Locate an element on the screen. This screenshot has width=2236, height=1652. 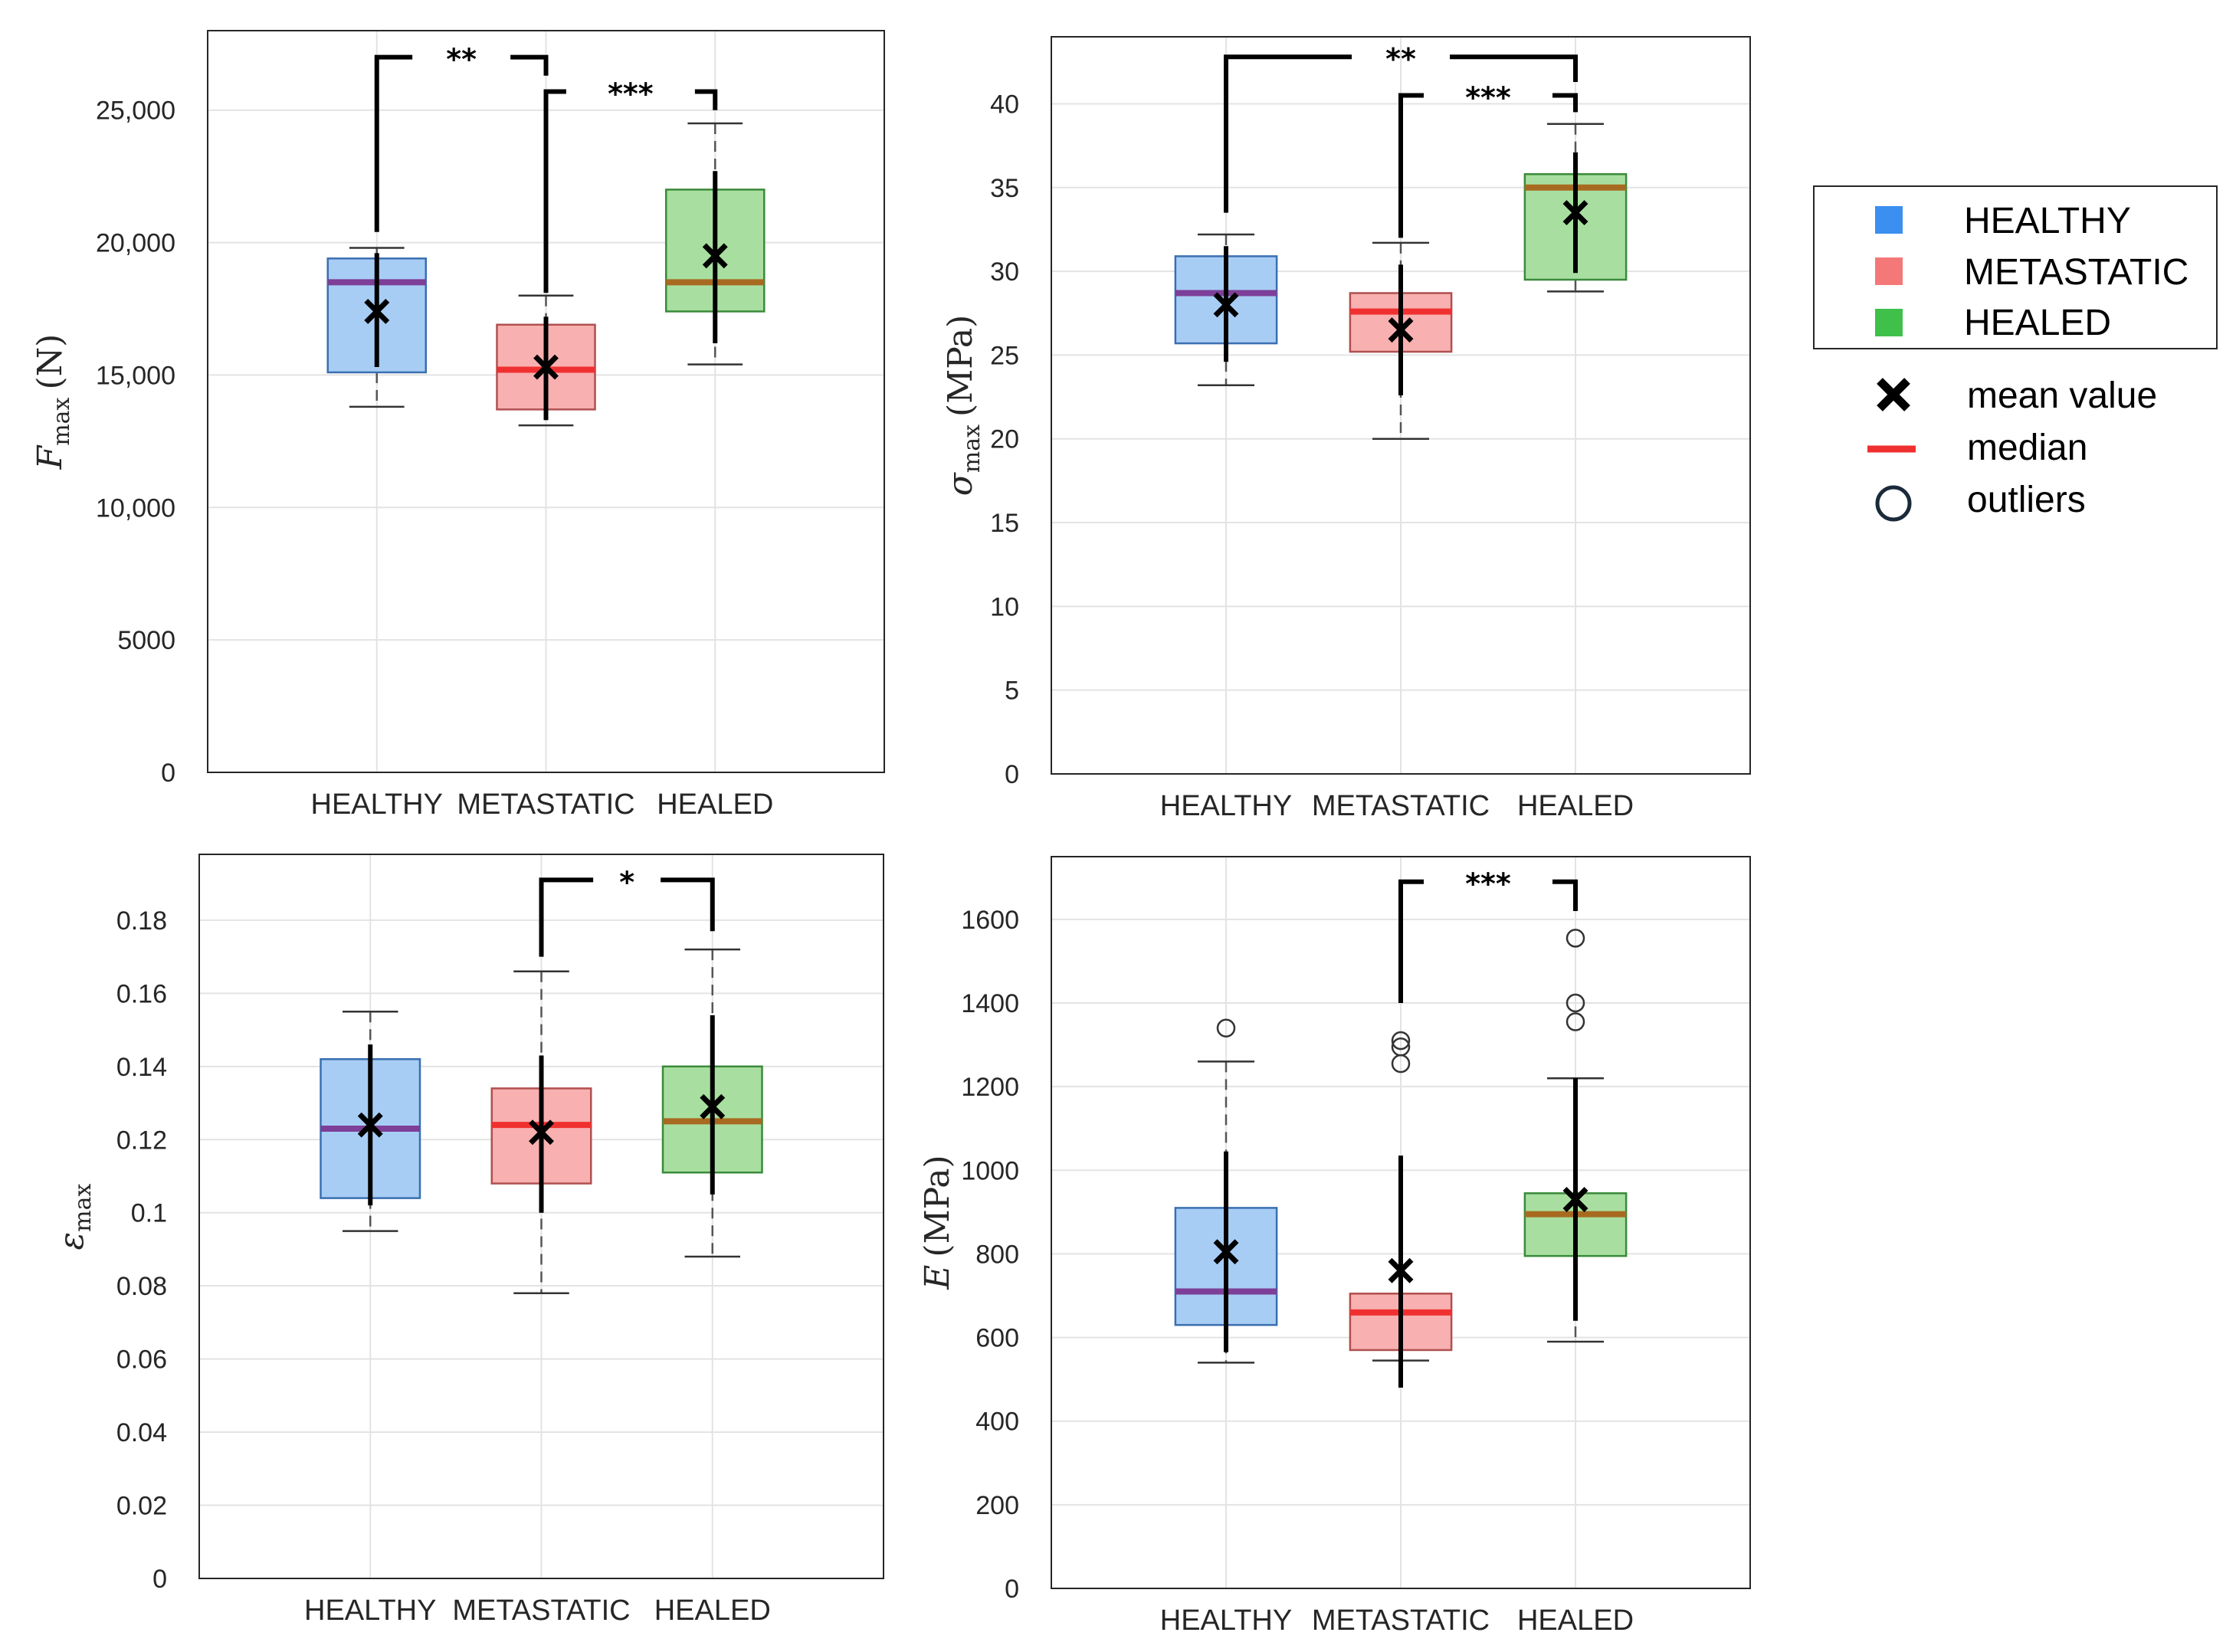
legend-label-outliers: outliers is located at coordinates (2026, 500).